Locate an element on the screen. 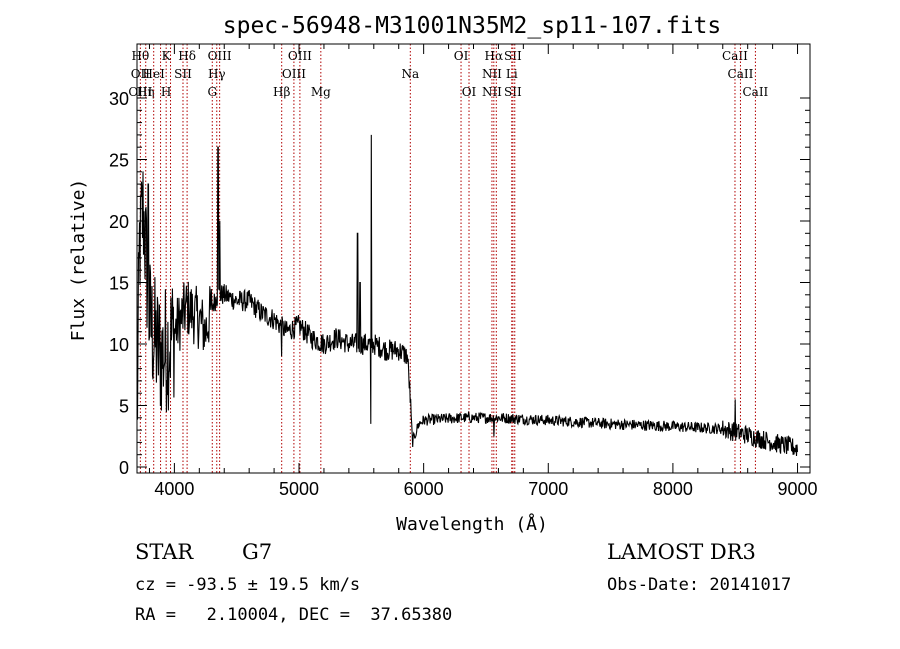 Image resolution: width=900 pixels, height=649 pixels. x-tick-label: 5000 is located at coordinates (299, 489).